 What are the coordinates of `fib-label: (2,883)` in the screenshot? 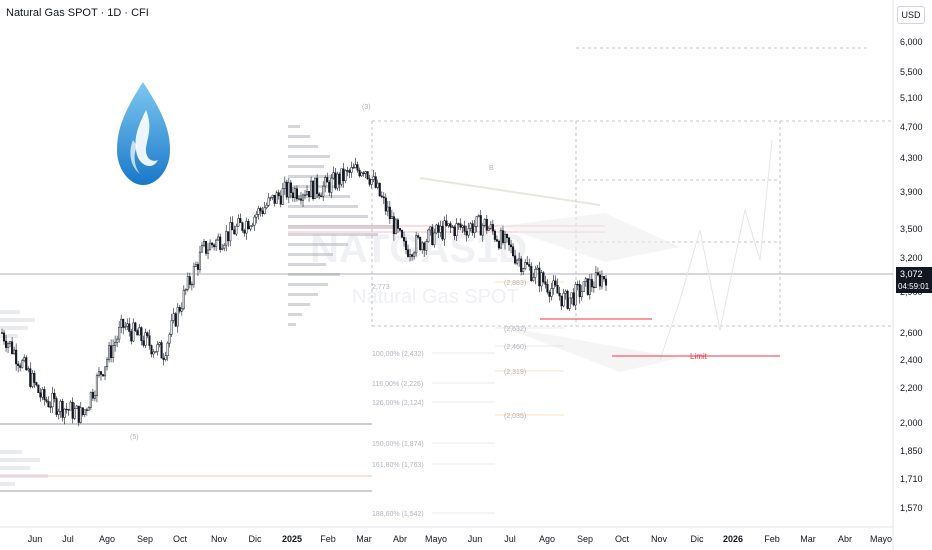 It's located at (515, 283).